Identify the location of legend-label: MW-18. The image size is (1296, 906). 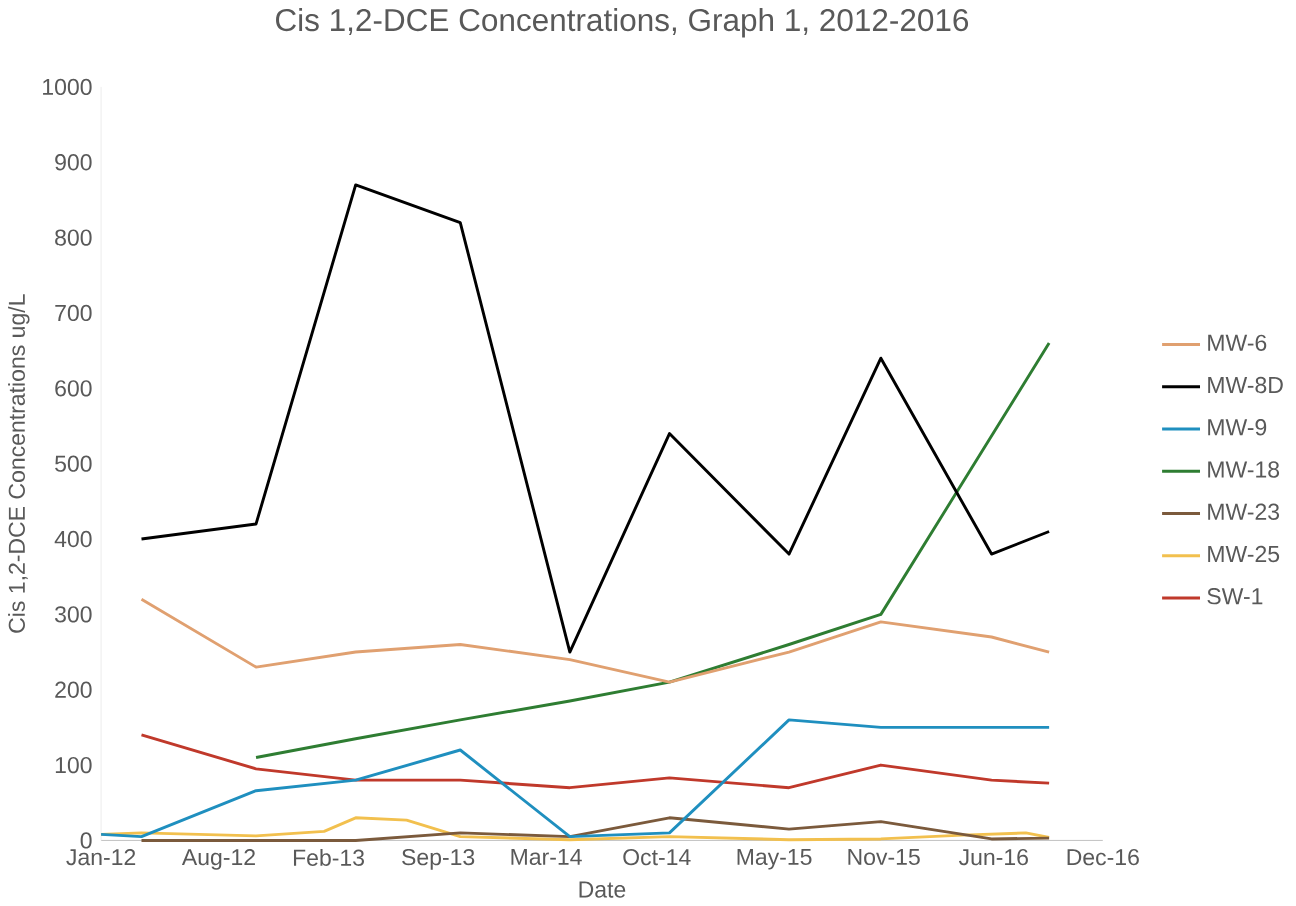
(1244, 469).